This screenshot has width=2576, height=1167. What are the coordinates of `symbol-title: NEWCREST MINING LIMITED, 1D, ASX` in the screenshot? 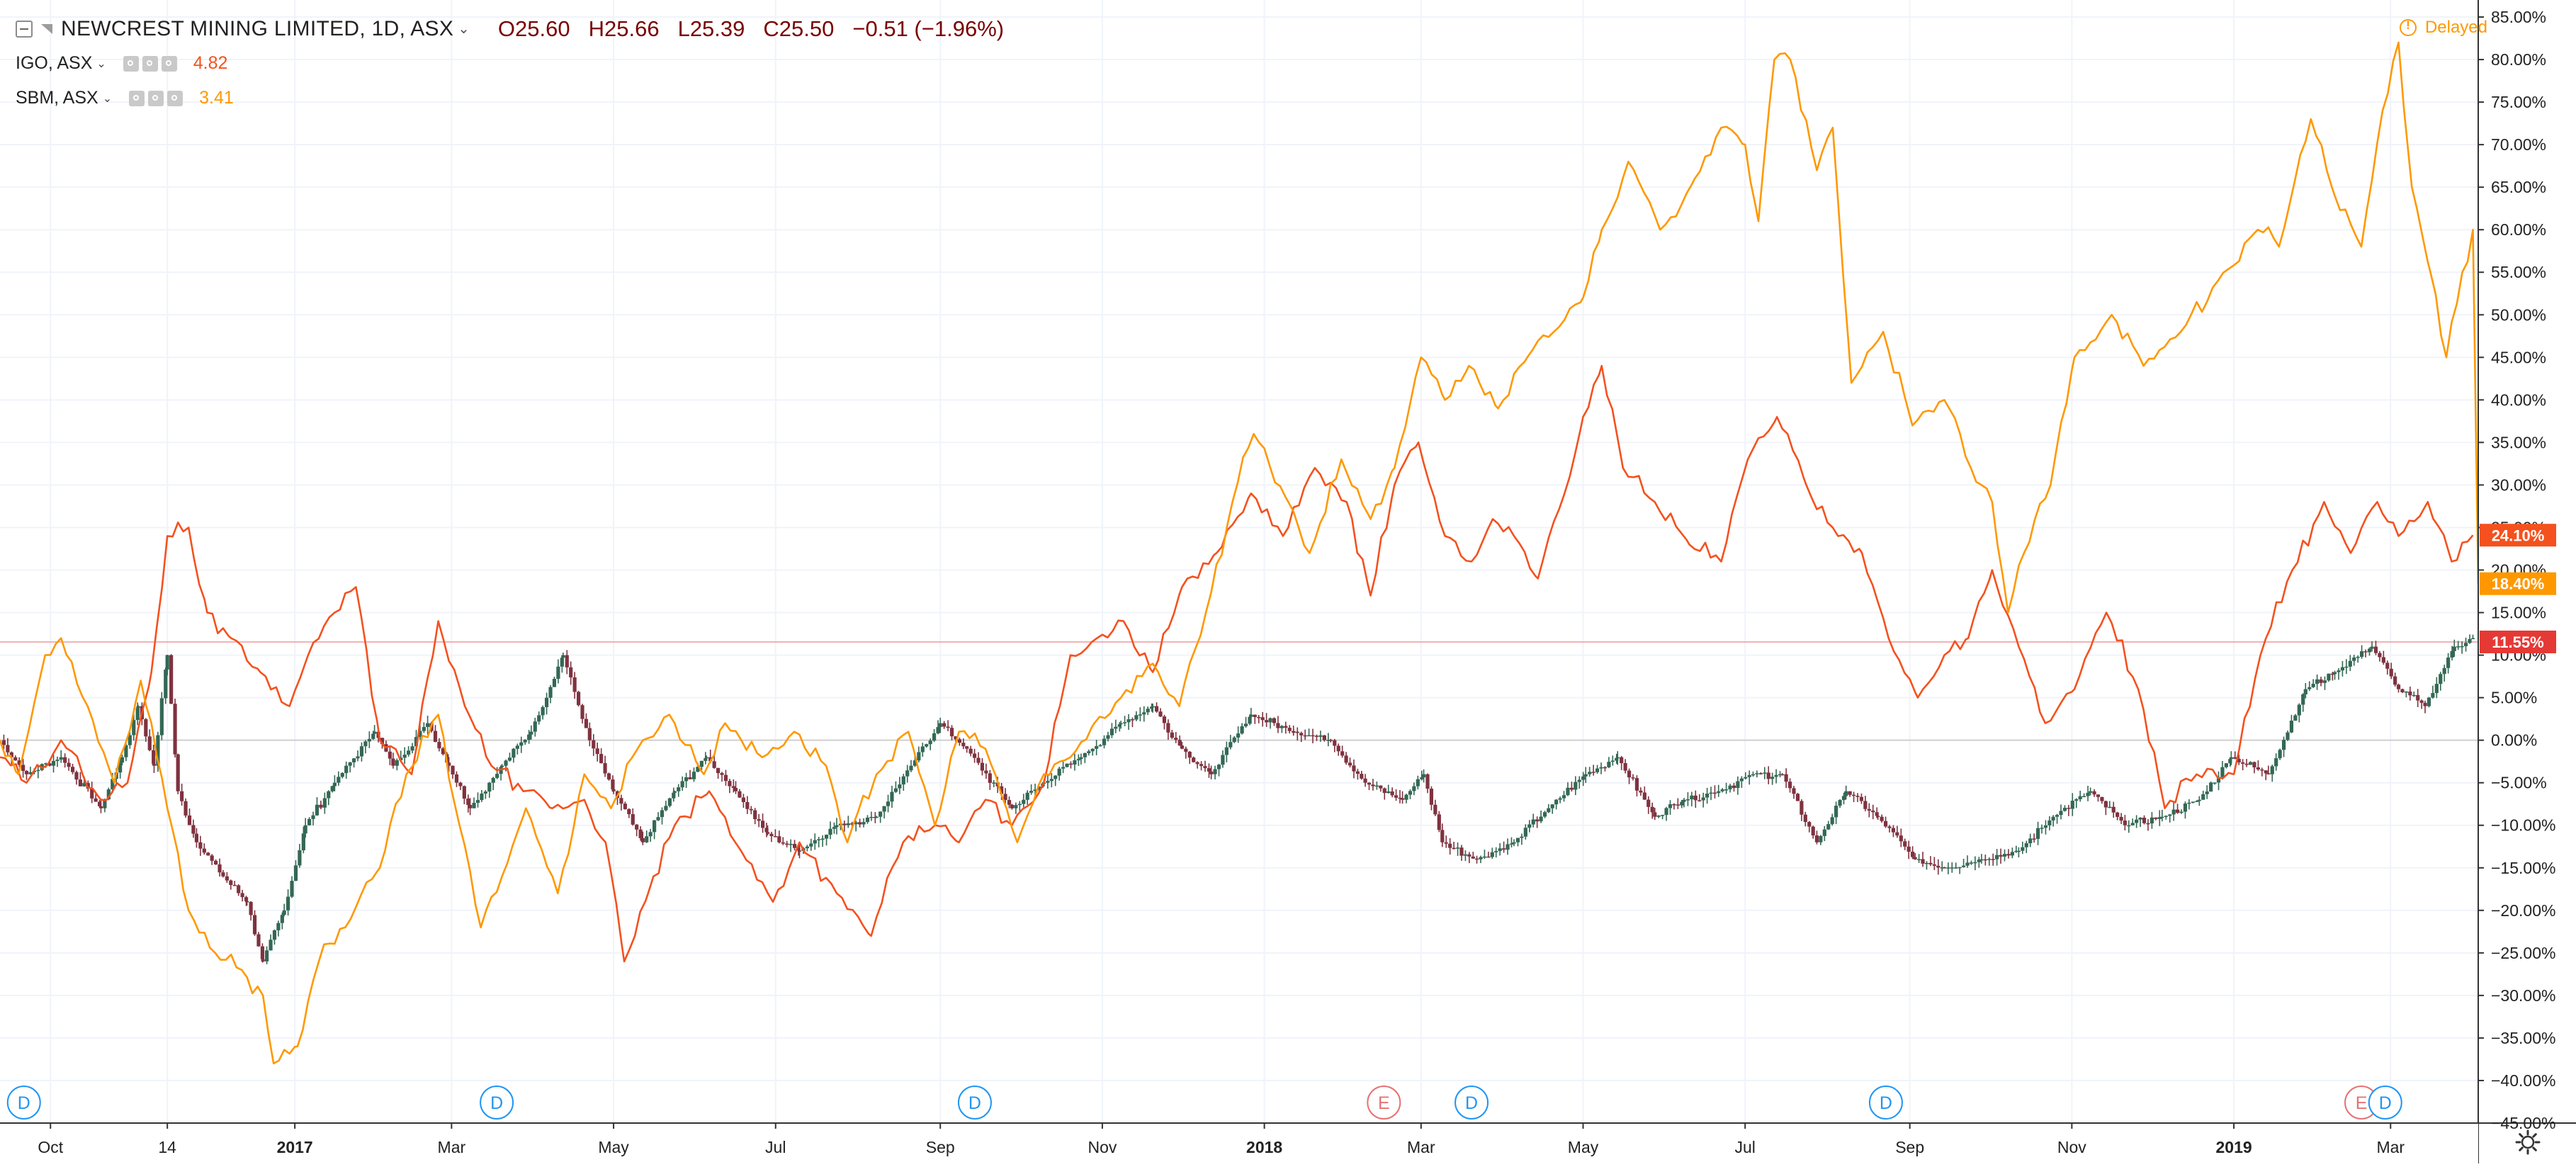 It's located at (257, 28).